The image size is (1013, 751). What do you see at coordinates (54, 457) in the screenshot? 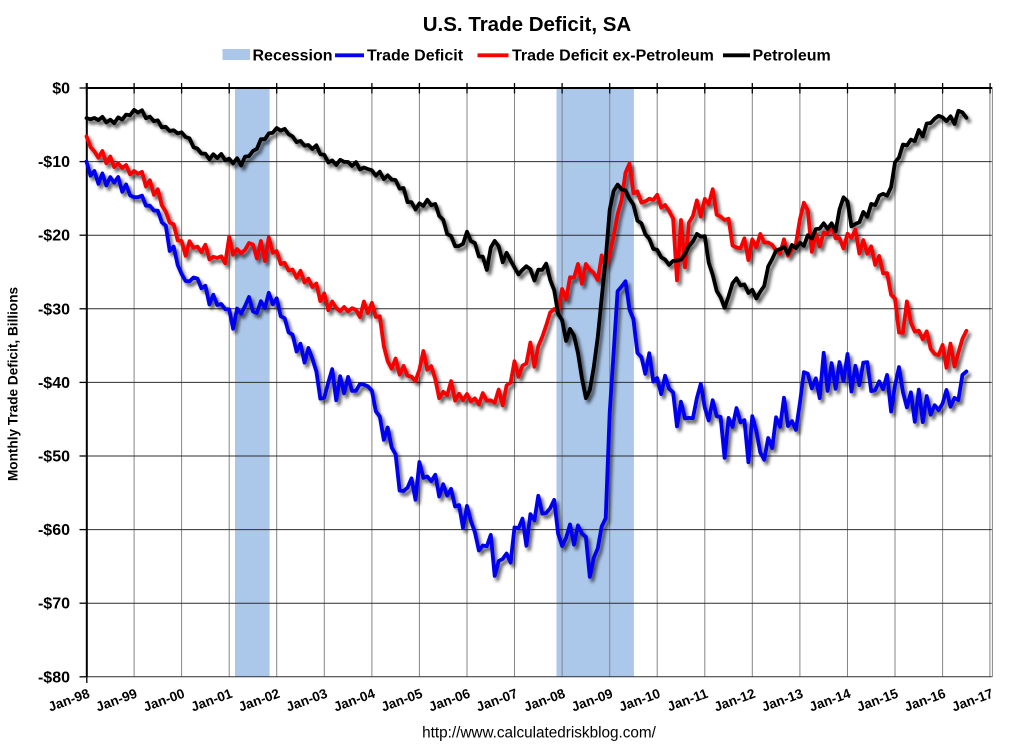
I see `svg-text: -$50` at bounding box center [54, 457].